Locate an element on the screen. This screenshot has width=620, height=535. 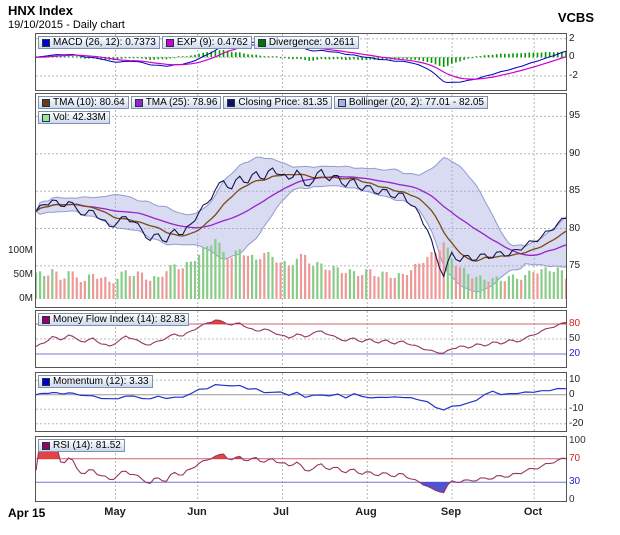
rsi-legend: RSI (14): 81.52 is located at coordinates (81, 445).